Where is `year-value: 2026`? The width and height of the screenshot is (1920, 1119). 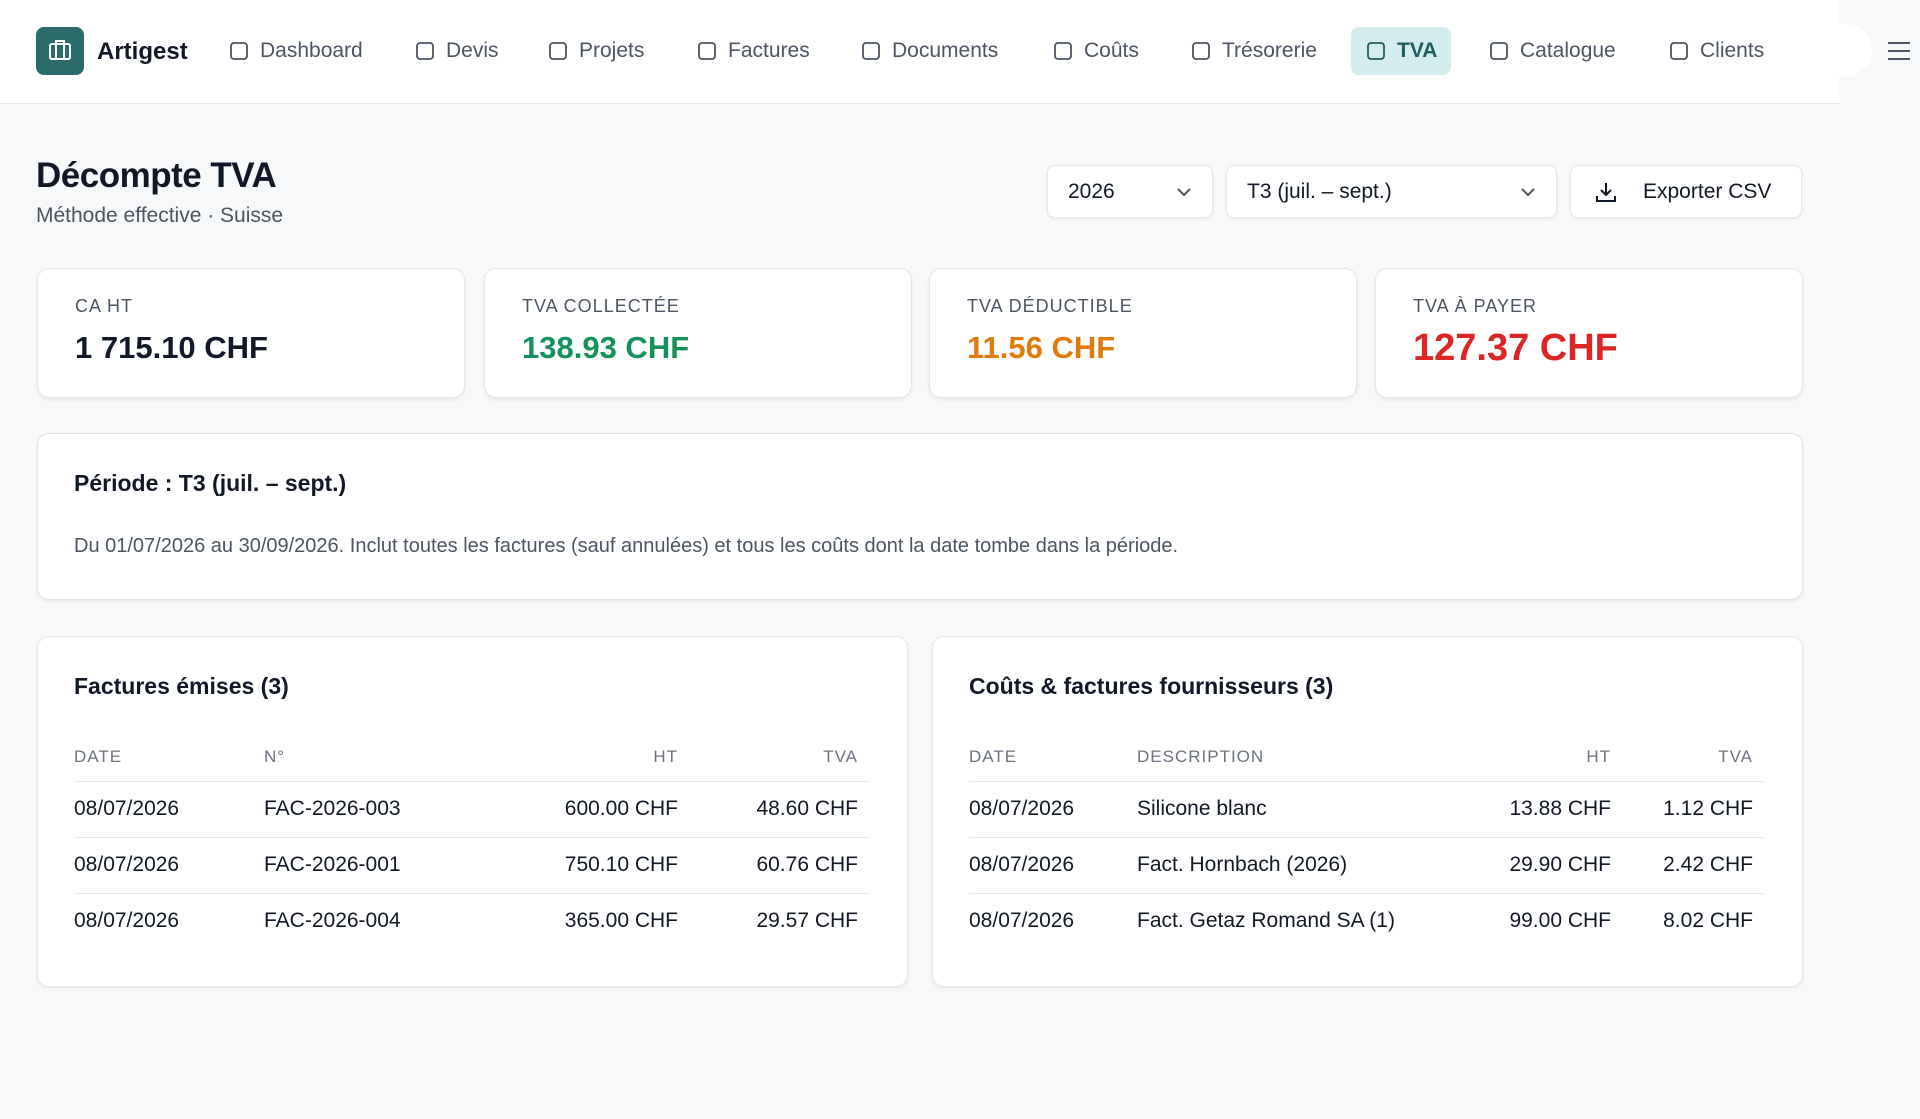
year-value: 2026 is located at coordinates (1091, 191).